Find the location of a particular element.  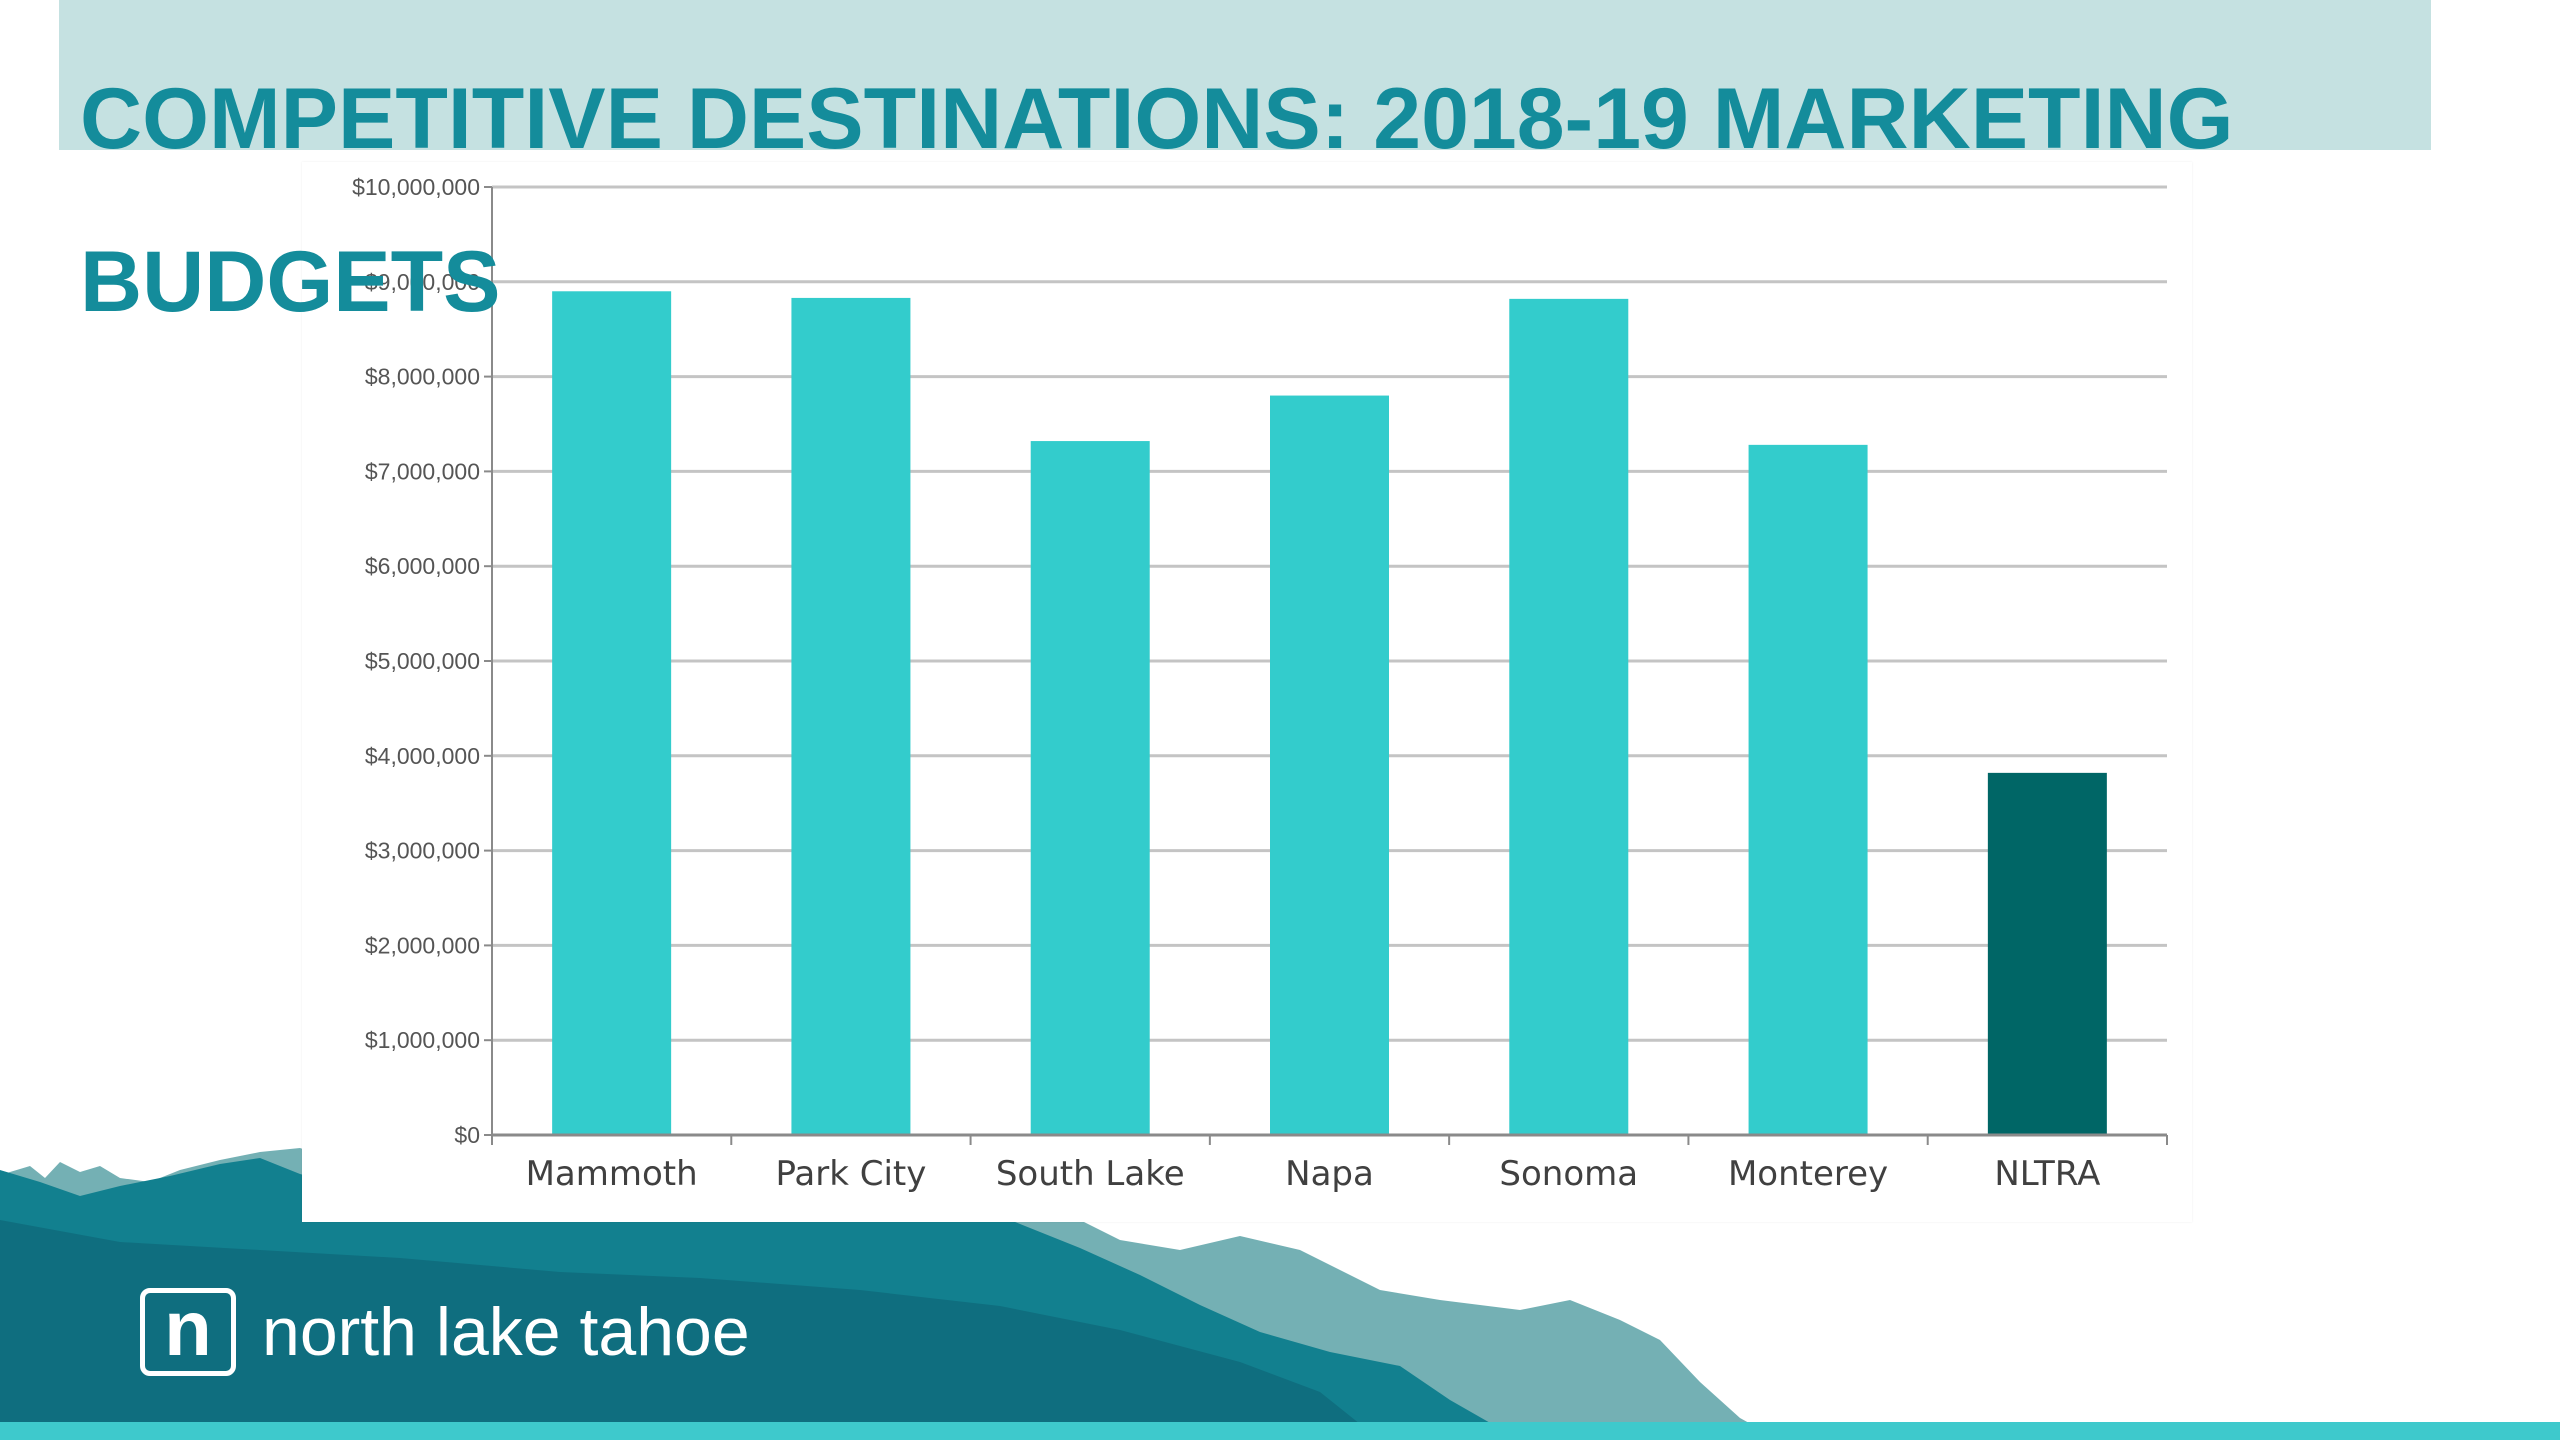

x-tick-label: Mammoth is located at coordinates (612, 1174).